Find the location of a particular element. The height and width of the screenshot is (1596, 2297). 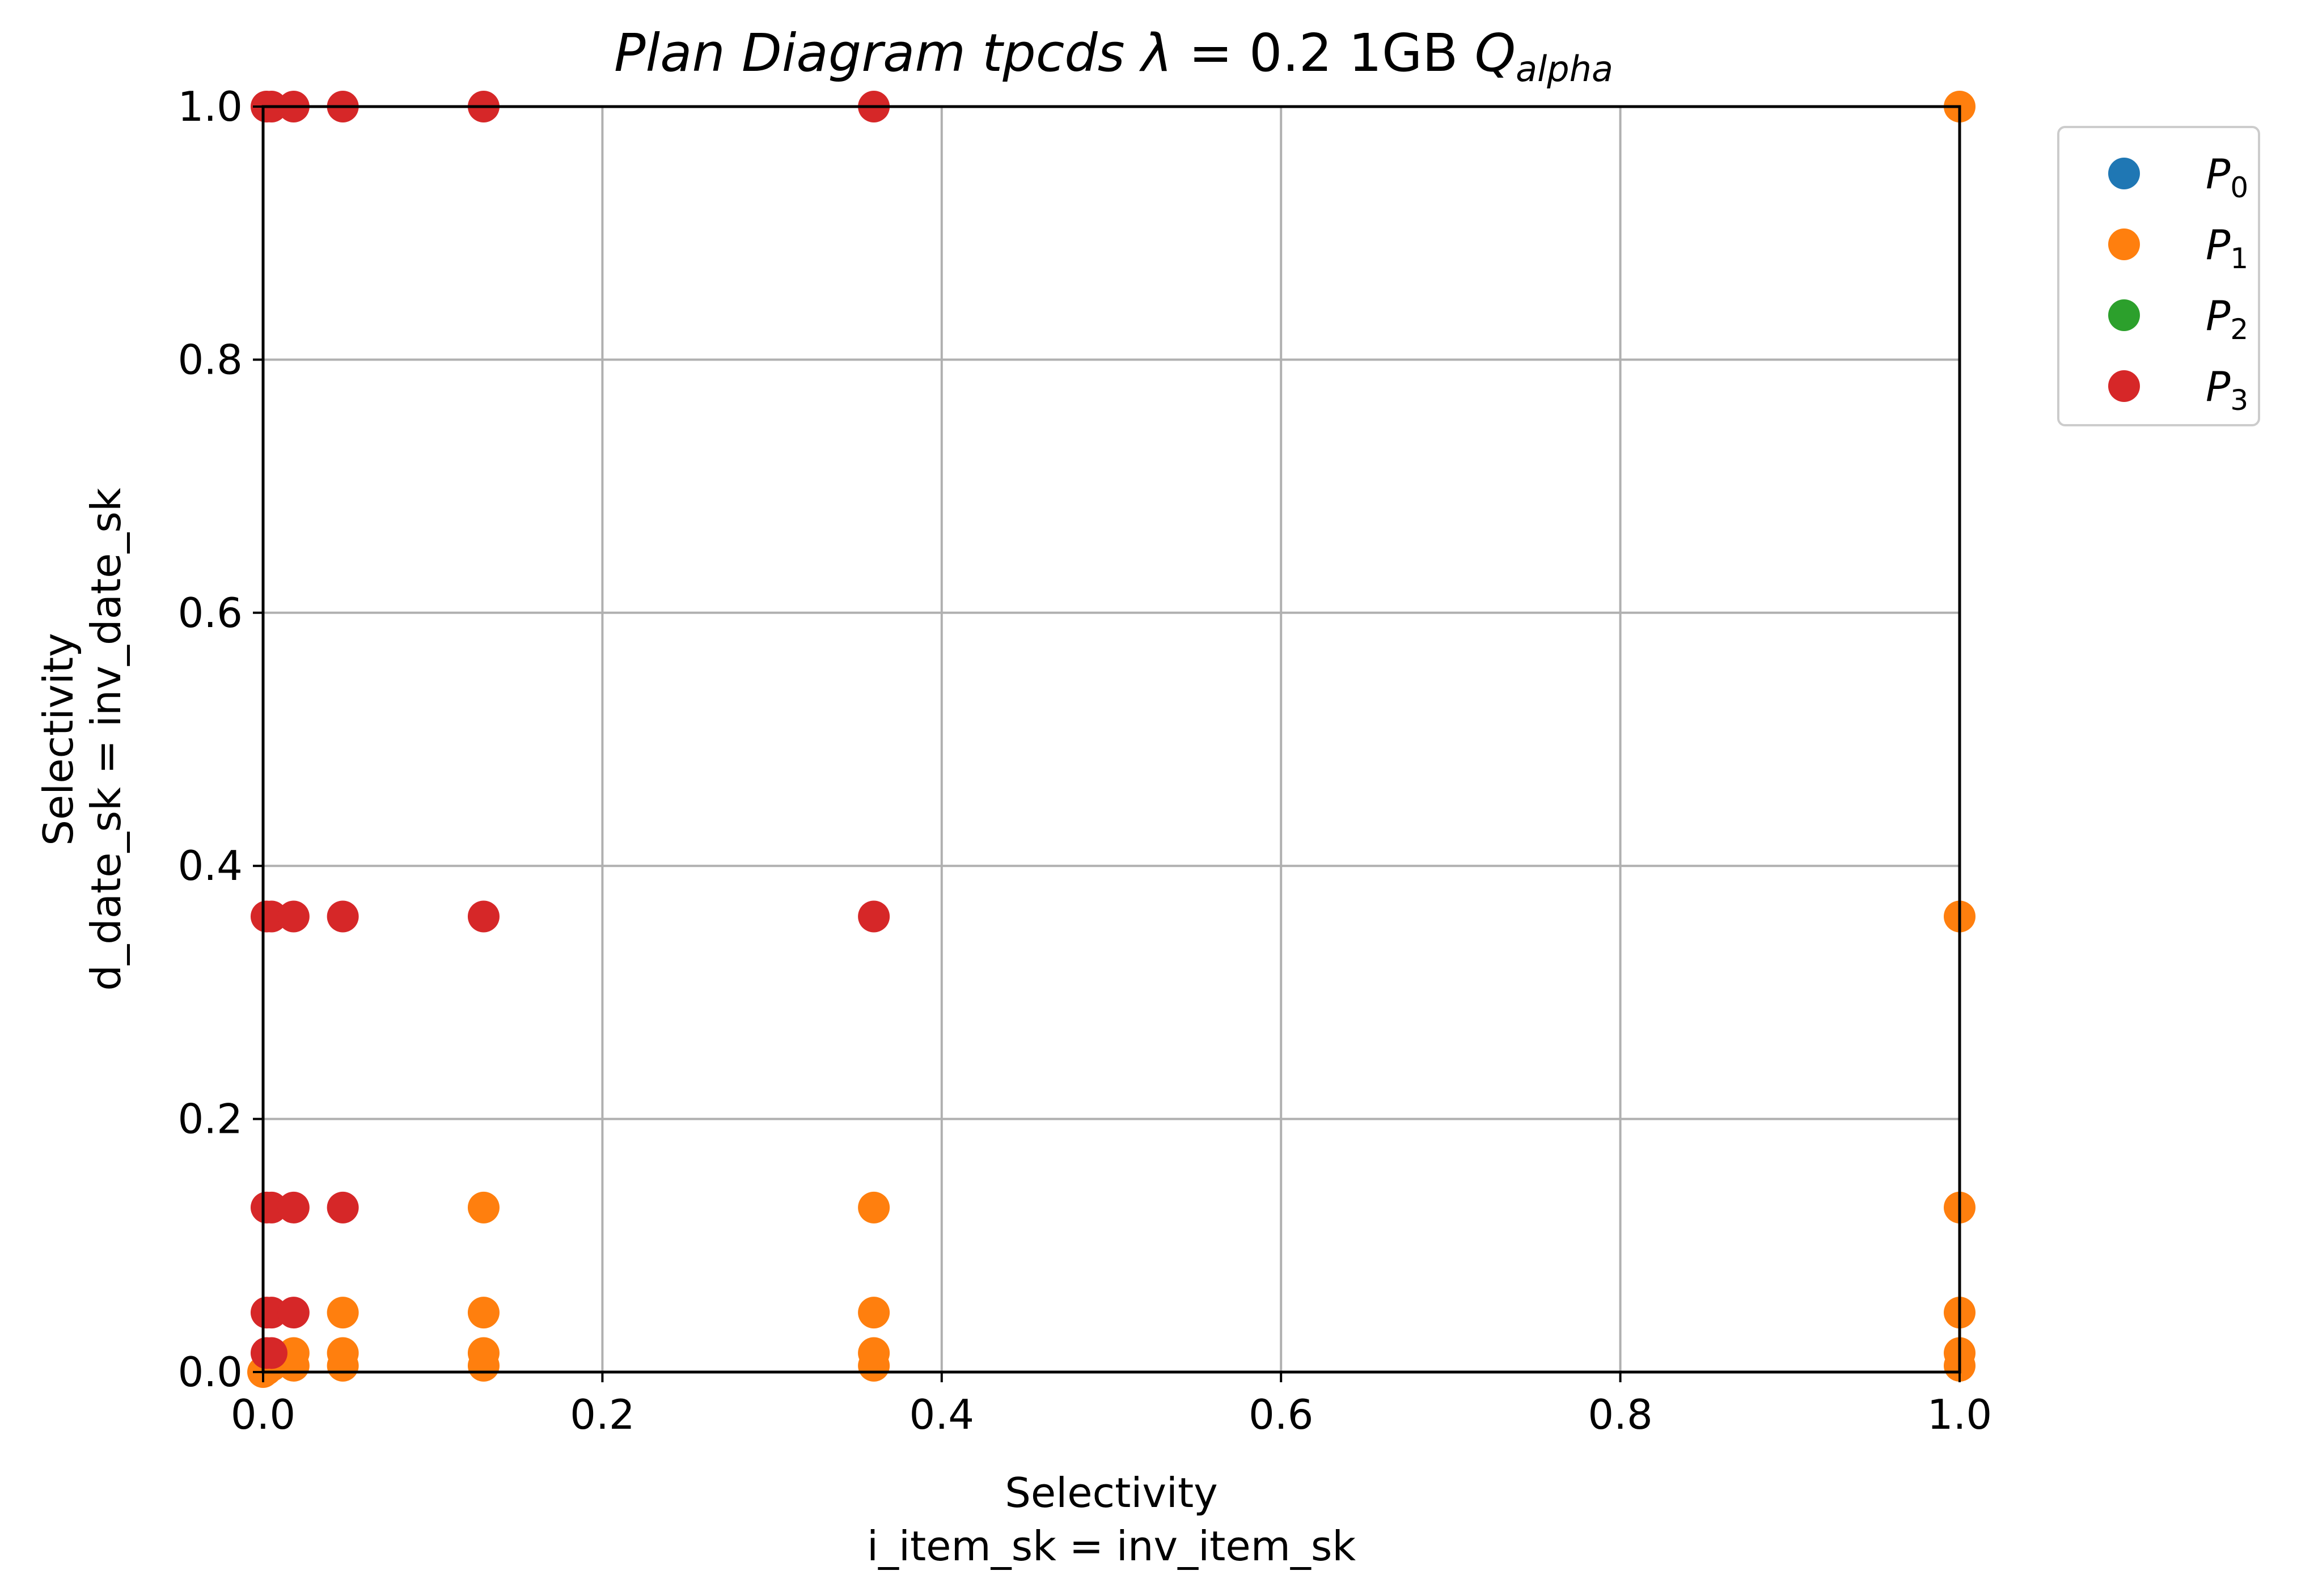

x-tick-label: 0.0 is located at coordinates (263, 1414).